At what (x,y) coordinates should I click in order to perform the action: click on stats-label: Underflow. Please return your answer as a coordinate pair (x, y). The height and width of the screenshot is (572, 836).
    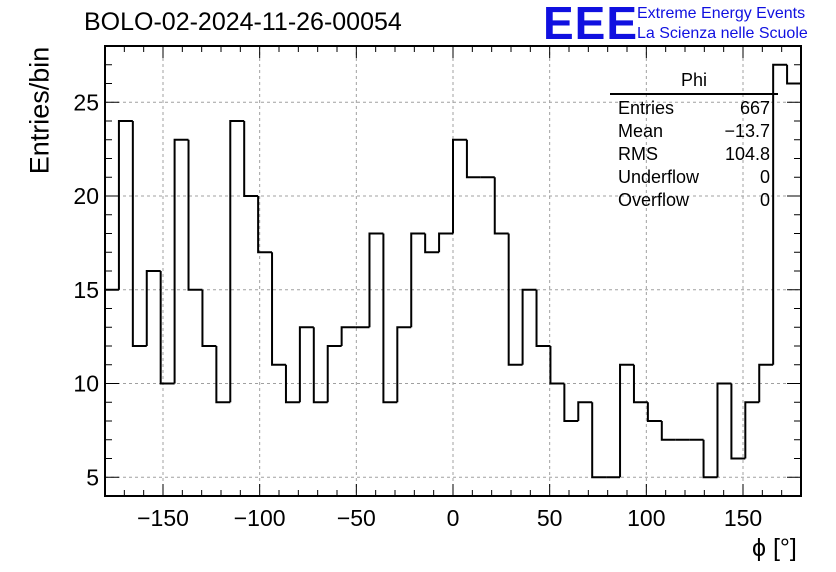
    Looking at the image, I should click on (659, 177).